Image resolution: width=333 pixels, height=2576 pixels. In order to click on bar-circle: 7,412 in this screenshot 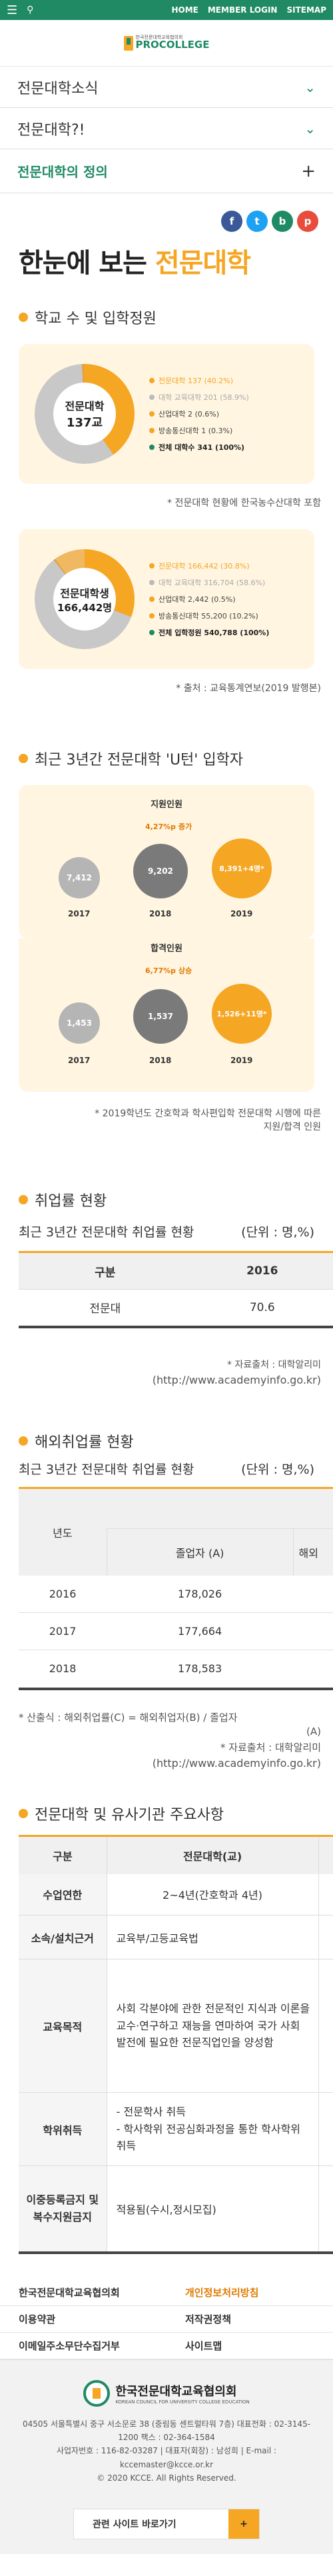, I will do `click(79, 878)`.